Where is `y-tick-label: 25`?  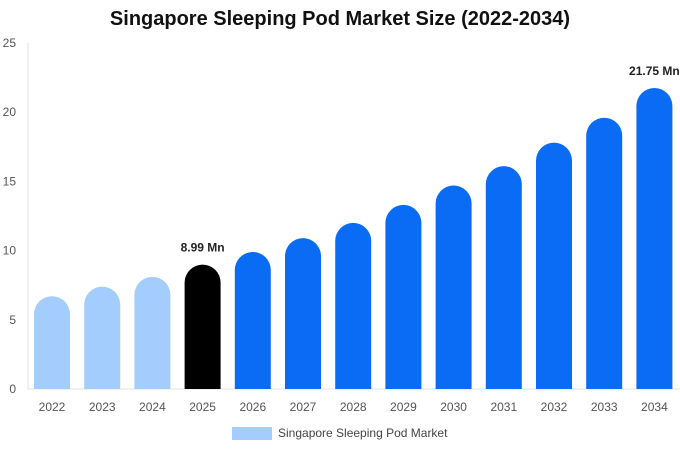
y-tick-label: 25 is located at coordinates (10, 43).